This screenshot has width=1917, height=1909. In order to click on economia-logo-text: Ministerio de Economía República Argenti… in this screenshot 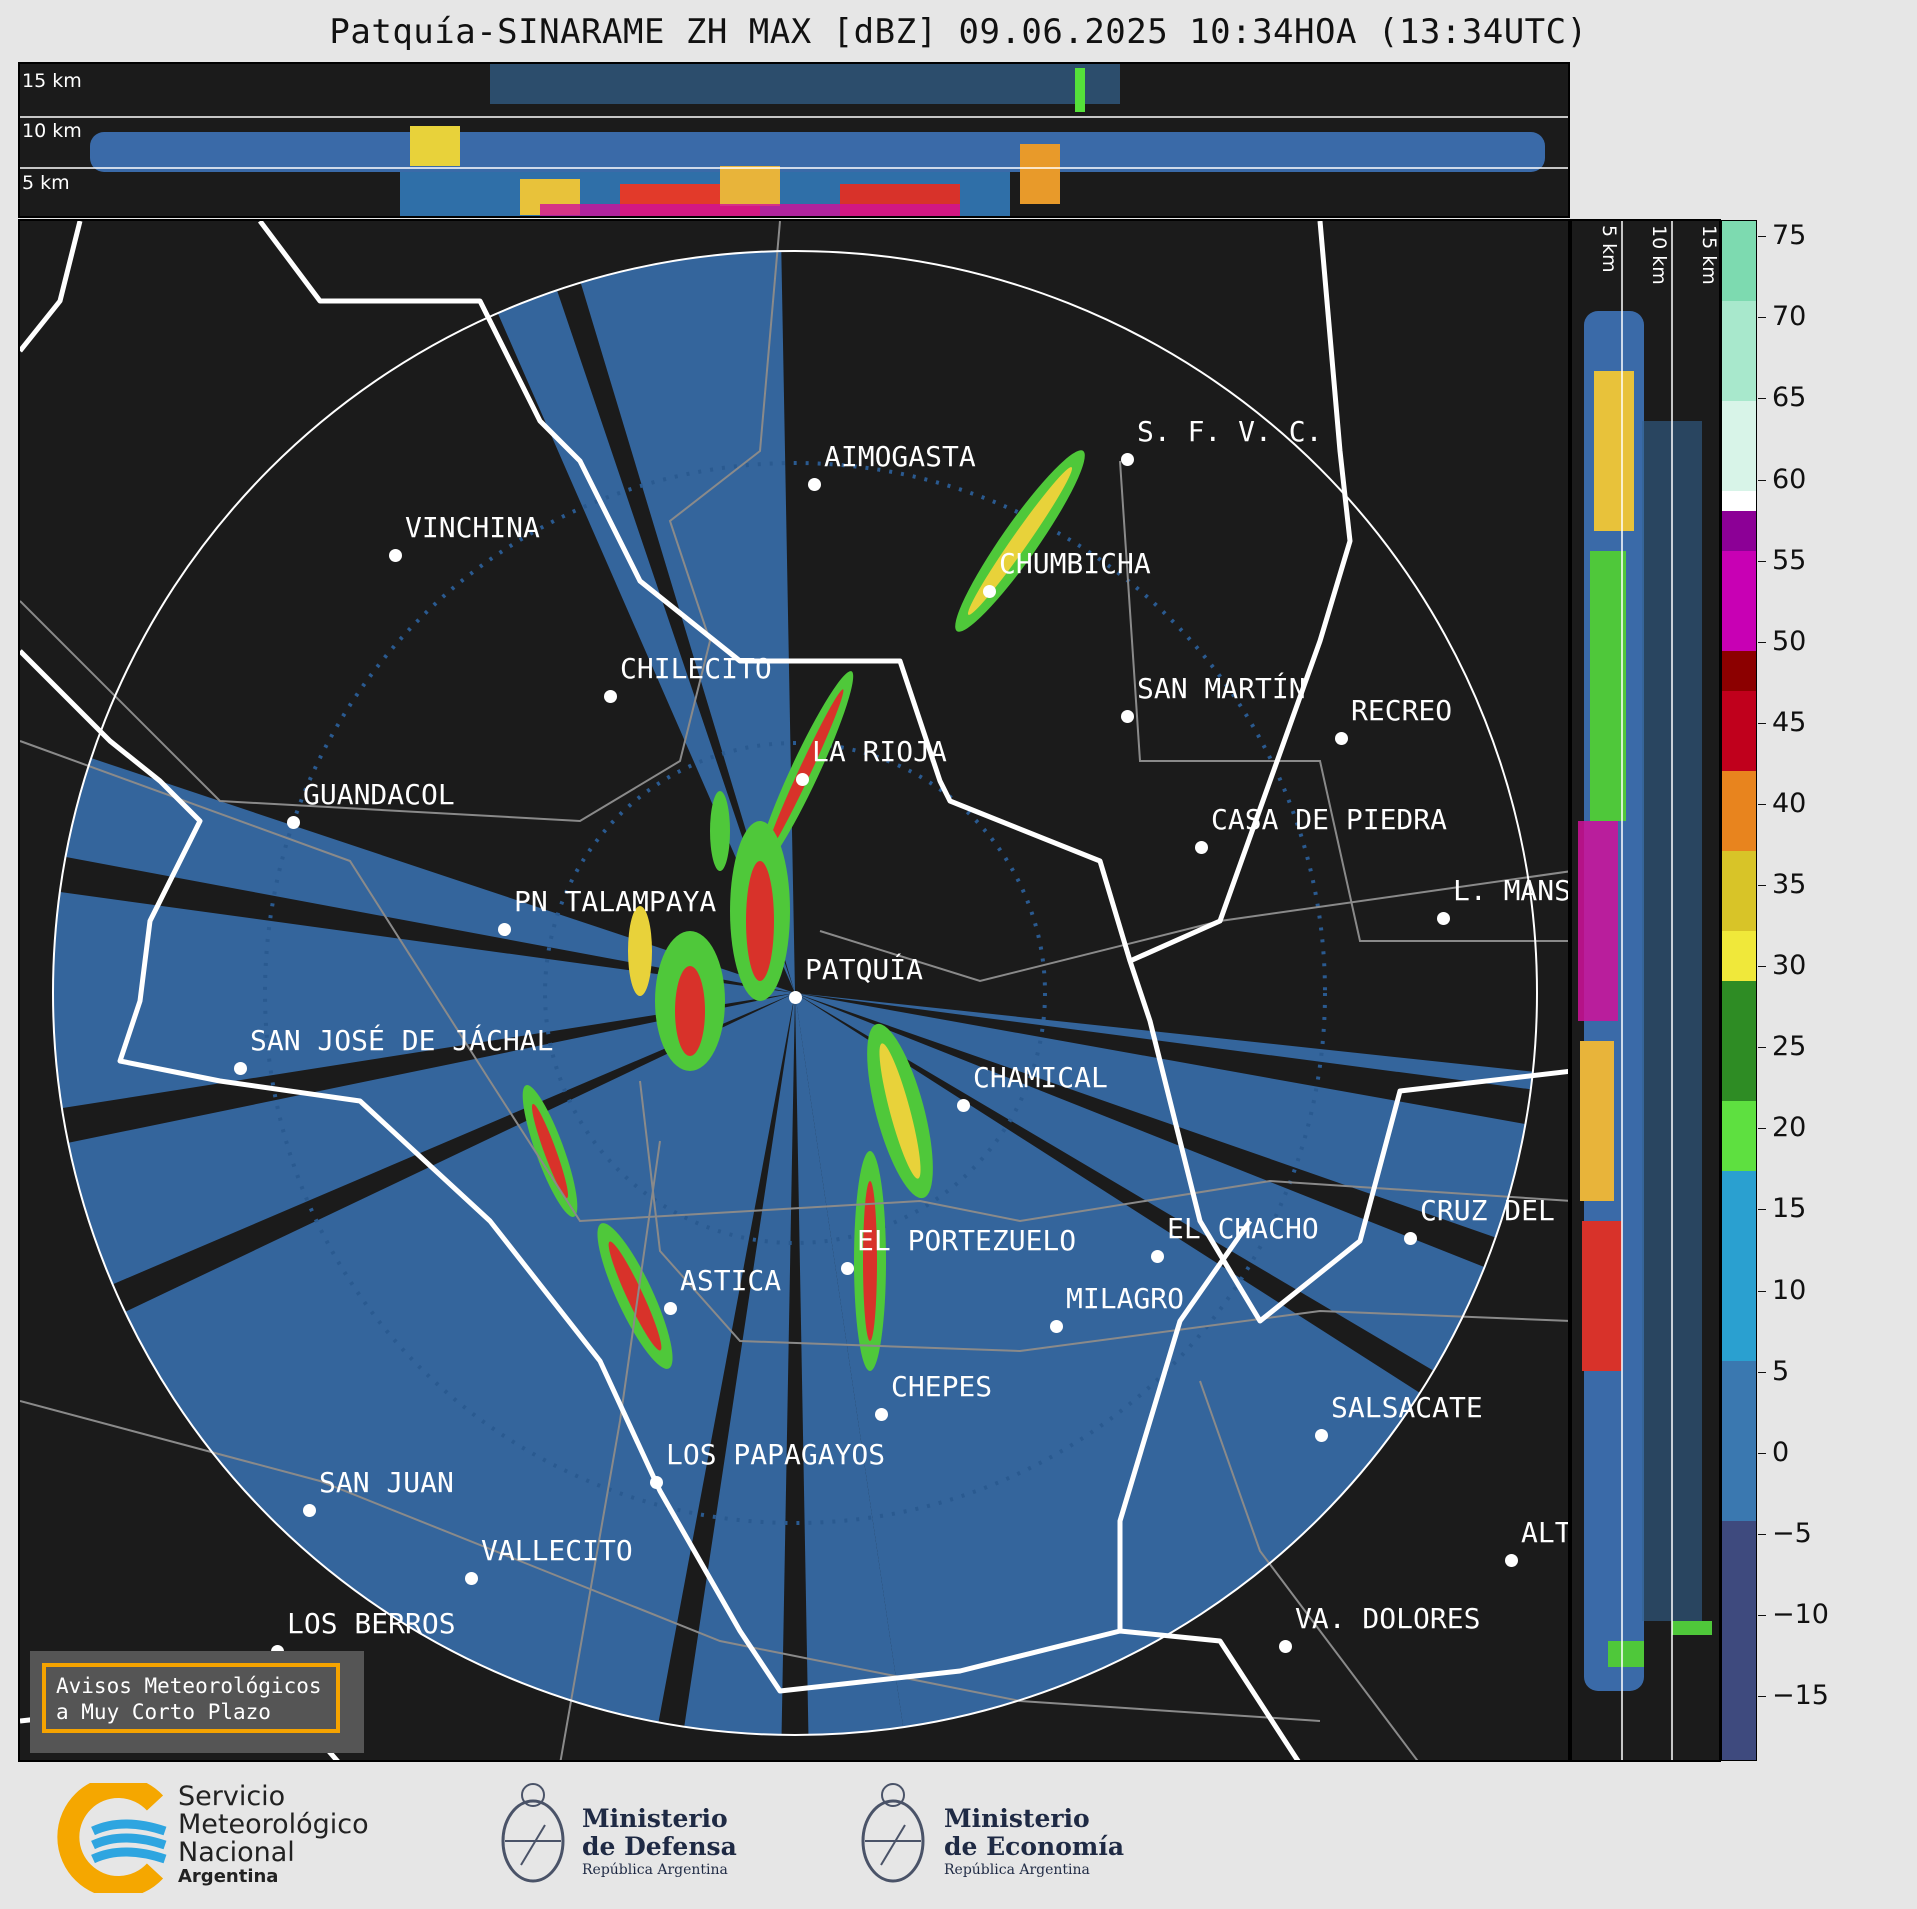, I will do `click(1034, 1842)`.